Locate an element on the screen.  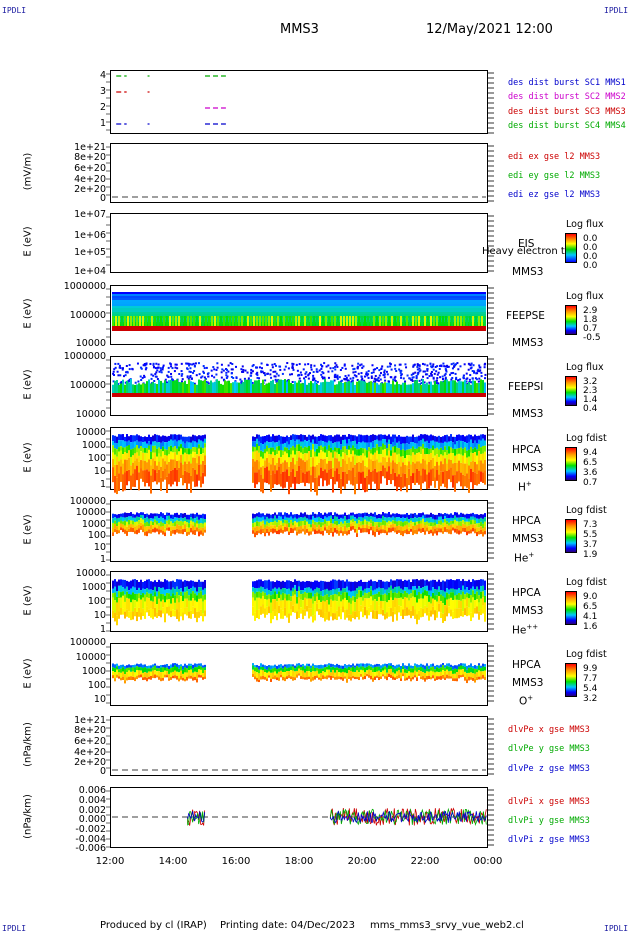
ytick: 8e+20 is located at coordinates (90, 157).